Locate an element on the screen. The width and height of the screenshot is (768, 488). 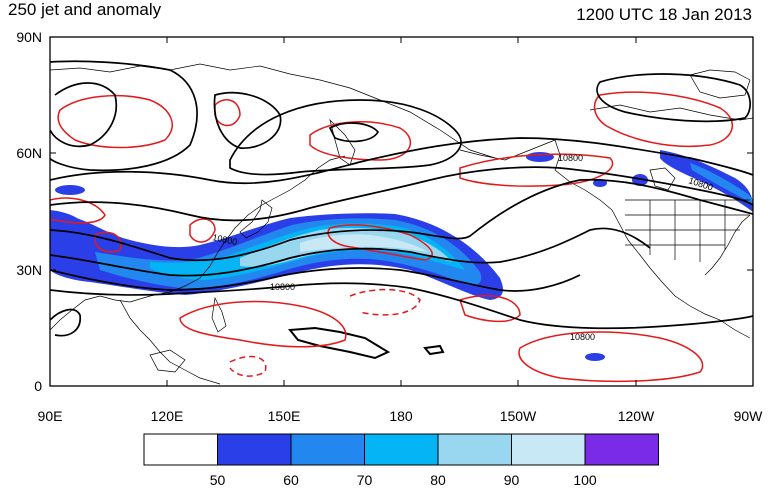
lon-label-120e: 120E is located at coordinates (167, 416).